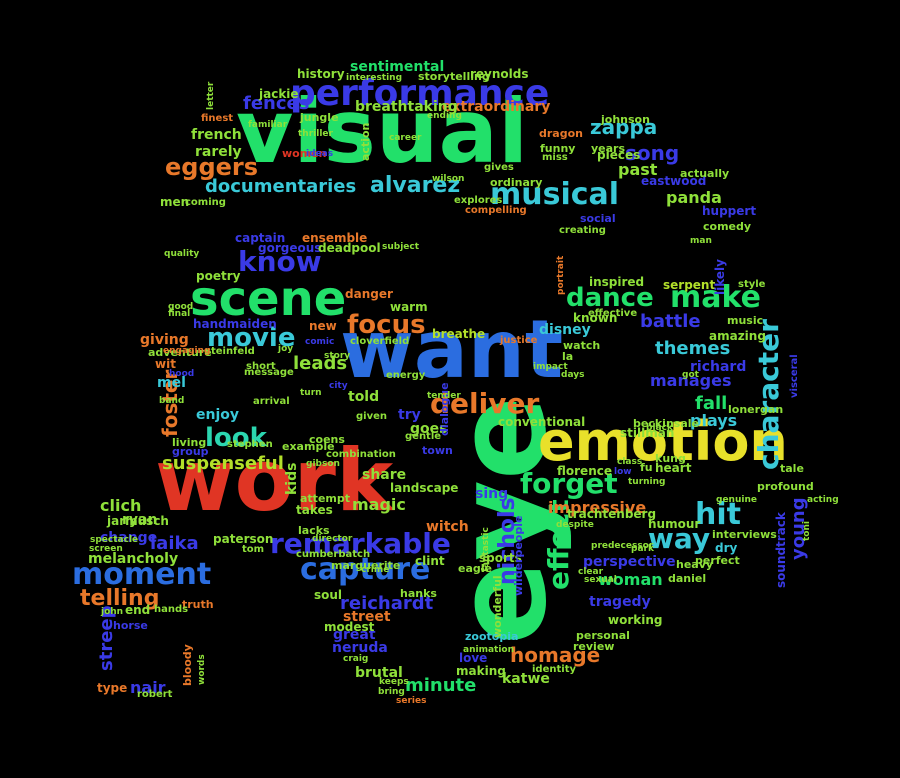 This screenshot has width=900, height=778. What do you see at coordinates (499, 167) in the screenshot?
I see `cloud-word: gives` at bounding box center [499, 167].